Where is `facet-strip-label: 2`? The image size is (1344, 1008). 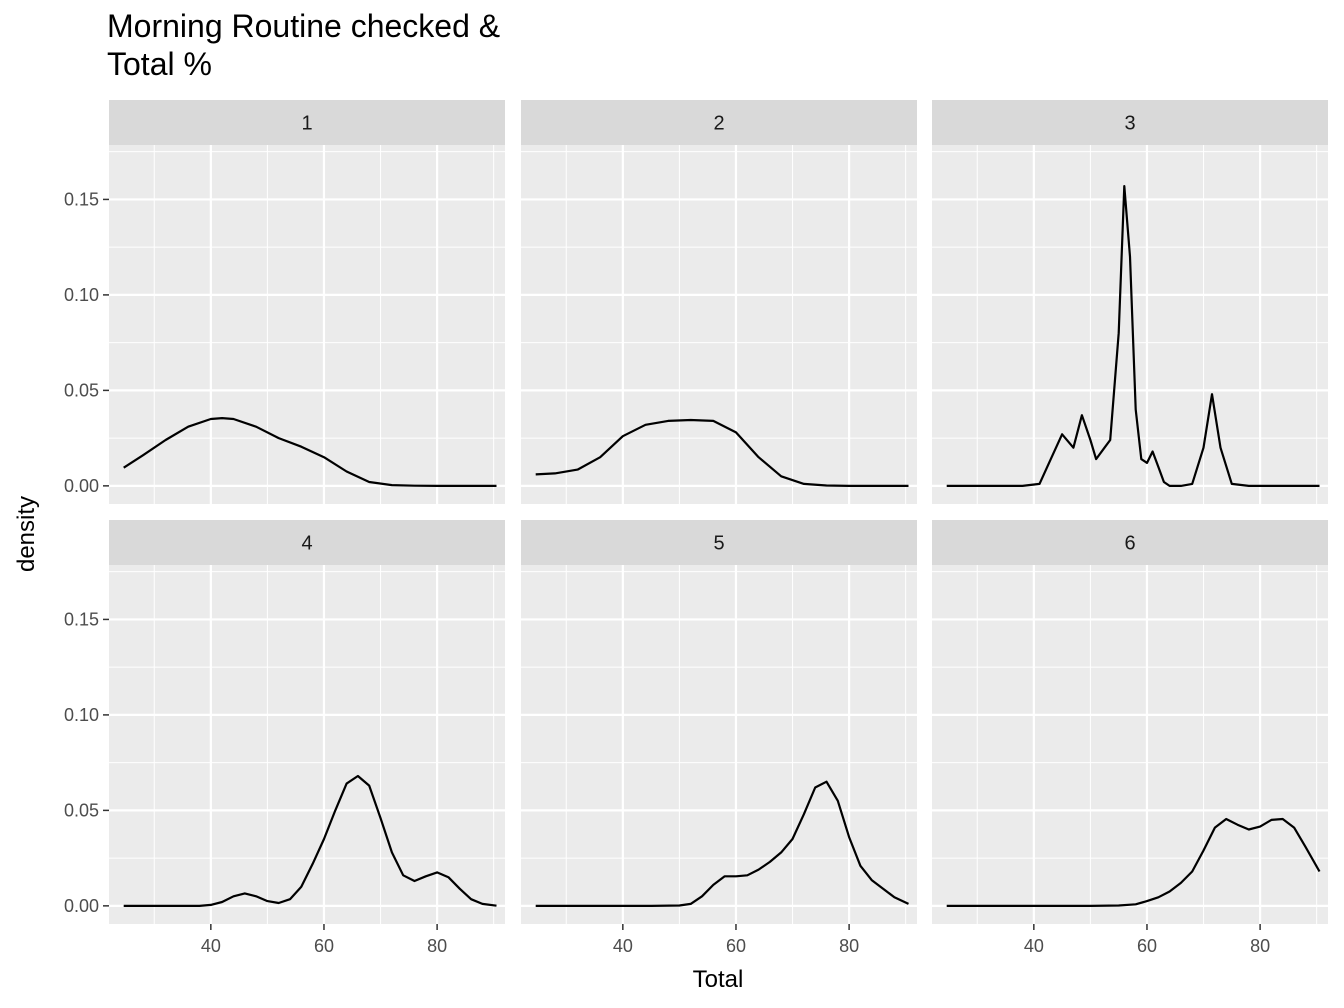 facet-strip-label: 2 is located at coordinates (718, 124).